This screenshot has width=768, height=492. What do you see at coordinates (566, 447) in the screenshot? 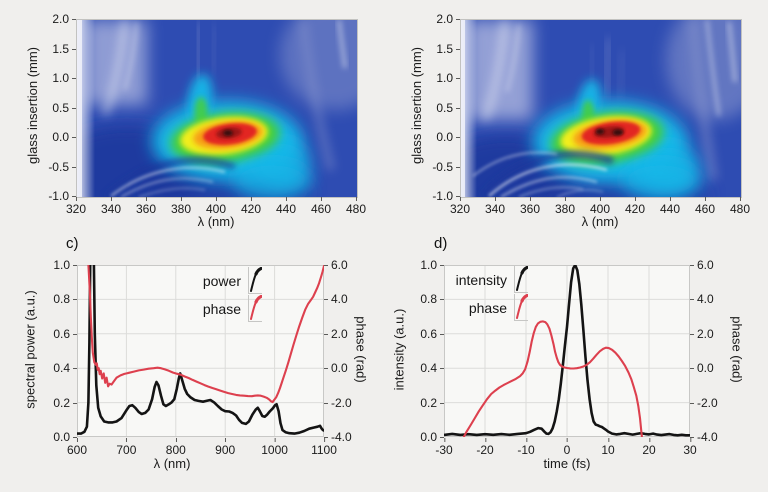
I see `panel-d-xticks: -30 -20 -10 0 10 20 30` at bounding box center [566, 447].